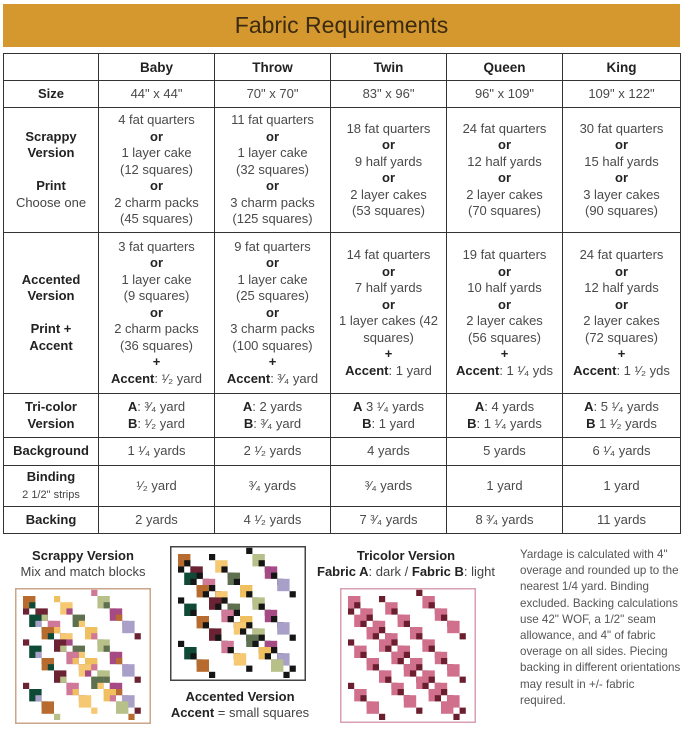 The image size is (684, 732). What do you see at coordinates (272, 486) in the screenshot?
I see `cell-line: ³⁄₄ yards` at bounding box center [272, 486].